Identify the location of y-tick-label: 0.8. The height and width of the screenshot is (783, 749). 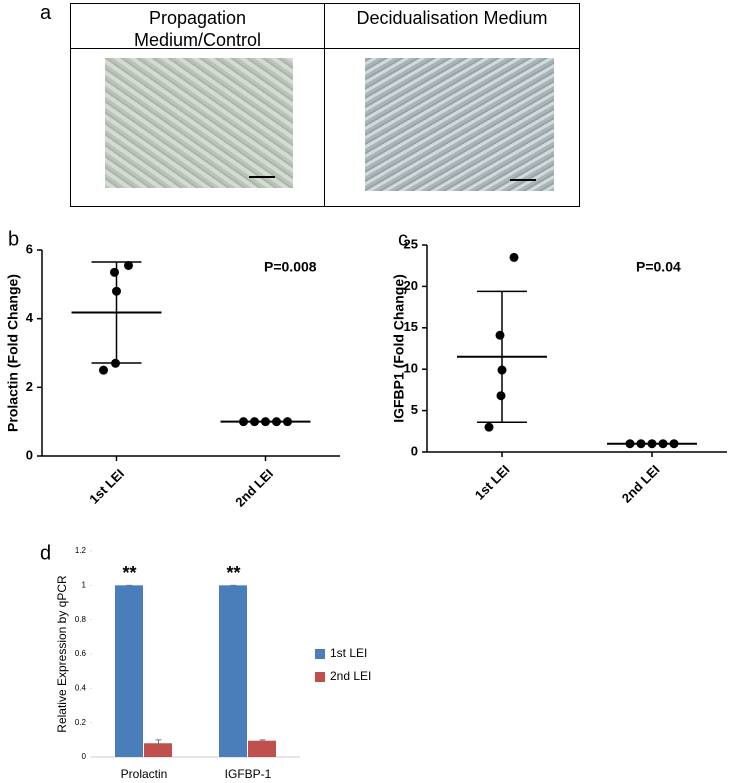
(81, 619).